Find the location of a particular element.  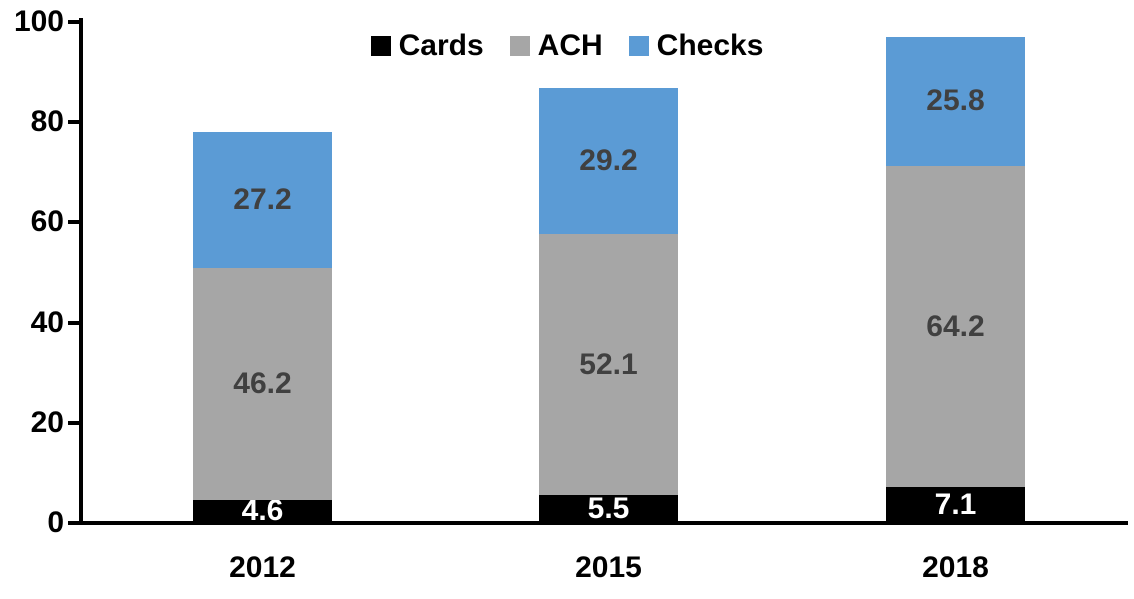

legend-swatch-ach is located at coordinates (519, 46).